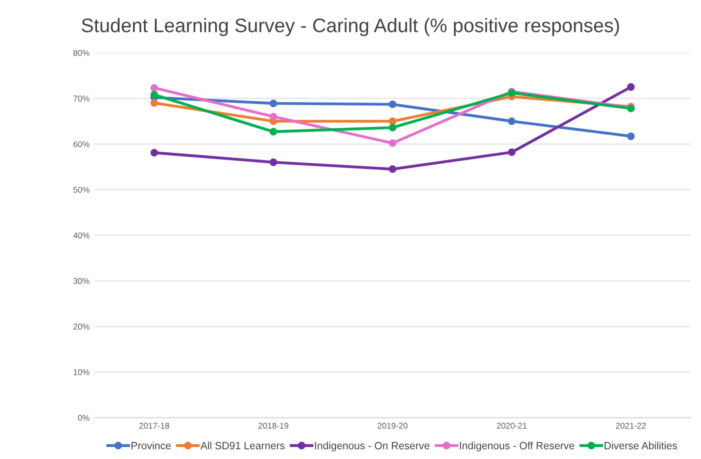 This screenshot has width=701, height=459. I want to click on legend-label: All SD91 Learners, so click(242, 446).